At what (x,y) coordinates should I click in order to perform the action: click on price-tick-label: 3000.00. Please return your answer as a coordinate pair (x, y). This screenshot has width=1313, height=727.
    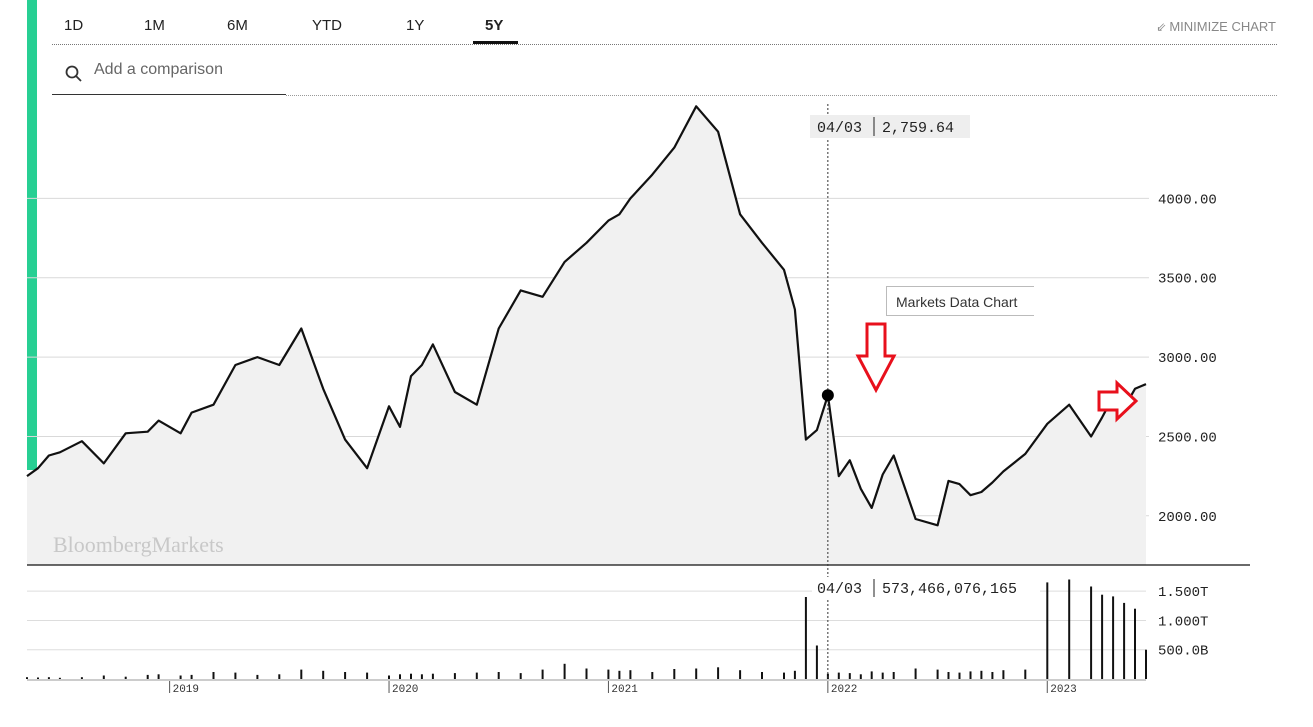
    Looking at the image, I should click on (1187, 359).